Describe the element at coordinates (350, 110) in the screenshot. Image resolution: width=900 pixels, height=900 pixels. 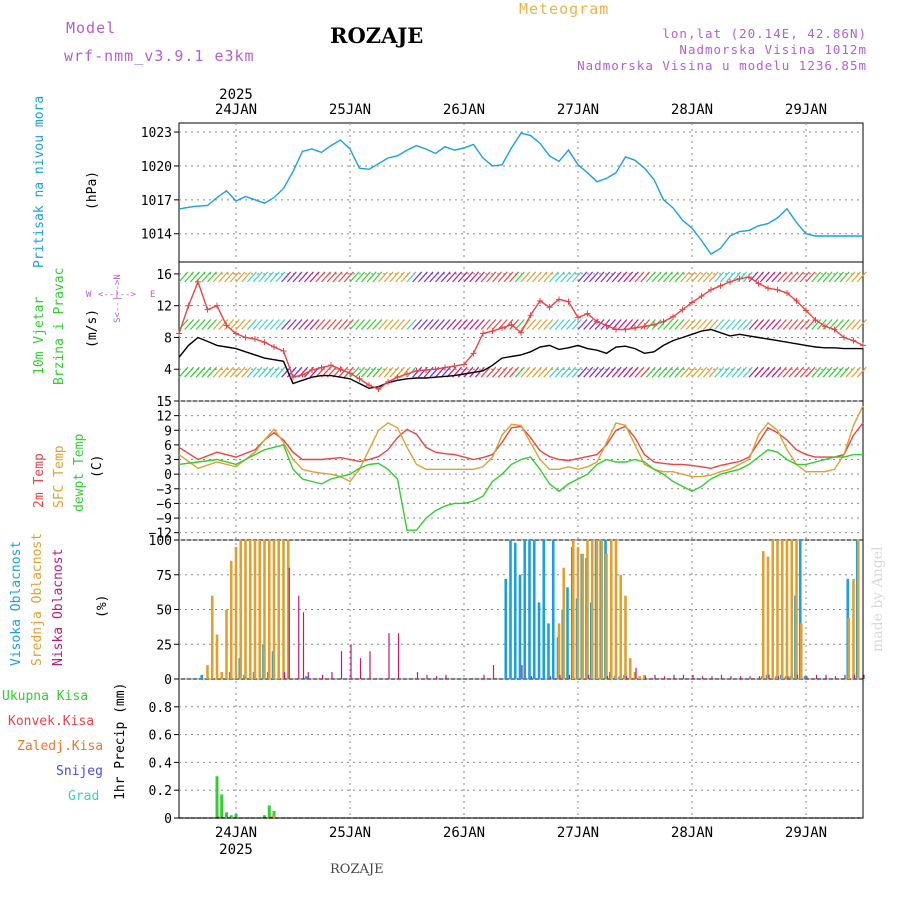
I see `top-date-label: 25JAN` at that location.